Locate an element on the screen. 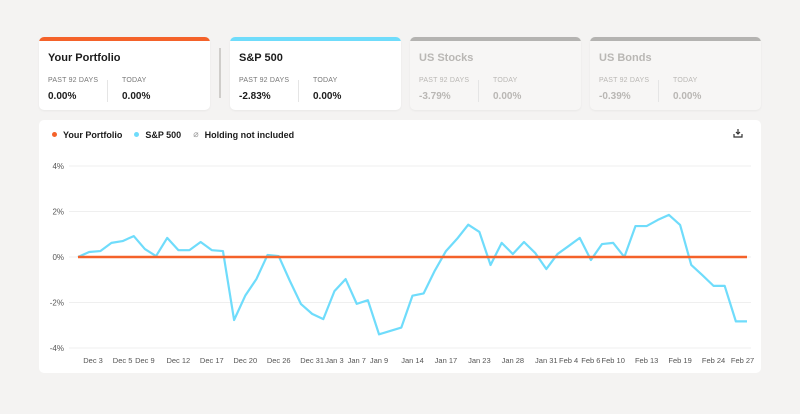 The width and height of the screenshot is (800, 414). x-tick-label: Jan 14 is located at coordinates (412, 360).